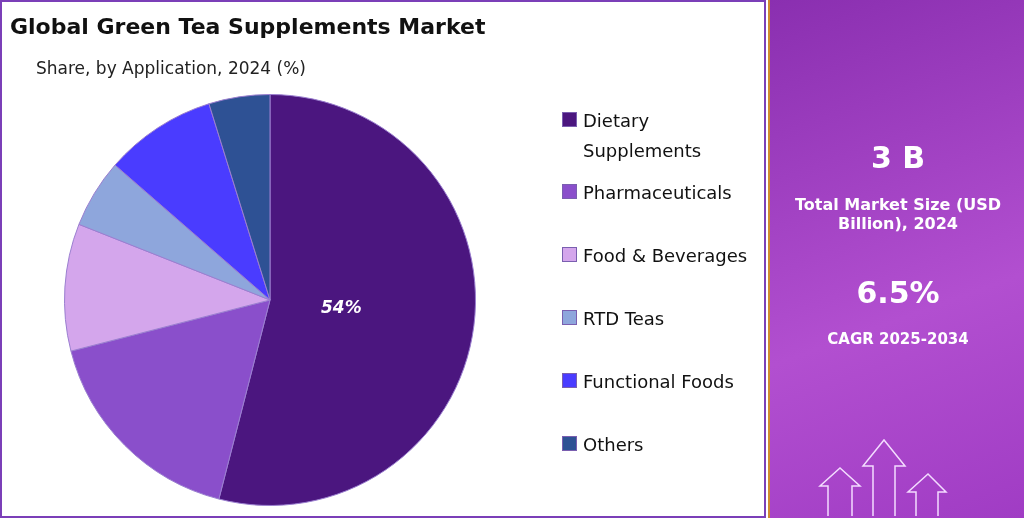  Describe the element at coordinates (898, 157) in the screenshot. I see `text: 3 B` at that location.